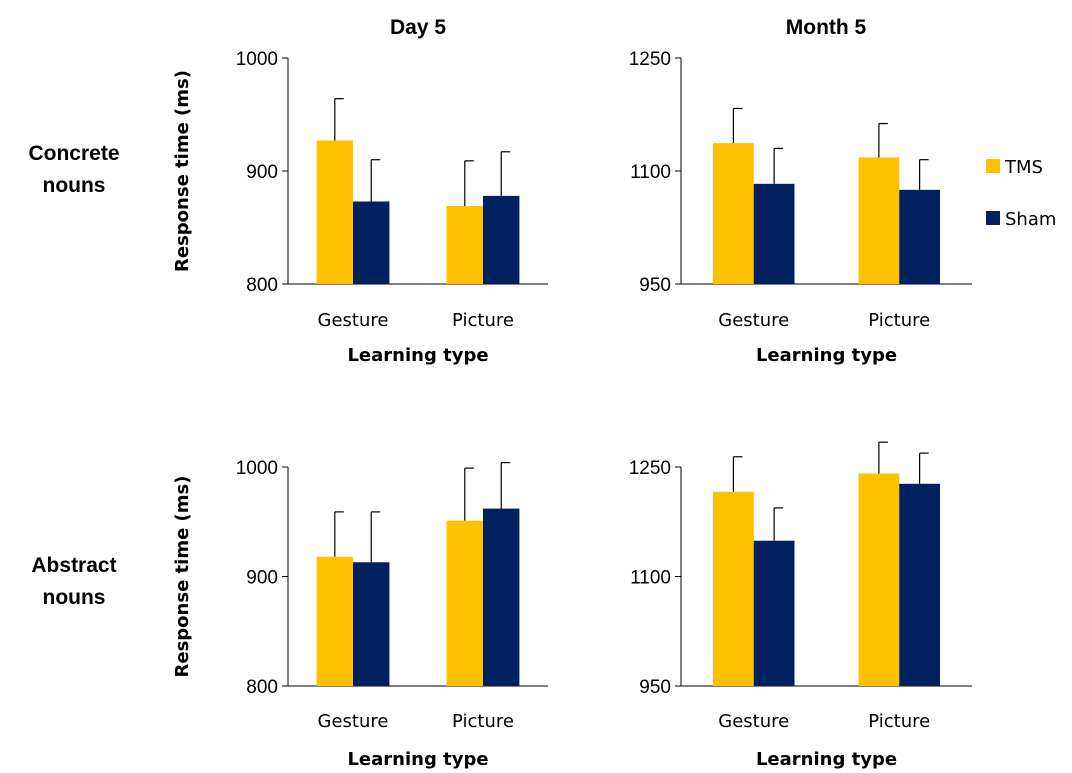 The image size is (1072, 773). What do you see at coordinates (73, 565) in the screenshot?
I see `row-label-abstract: Abstract` at bounding box center [73, 565].